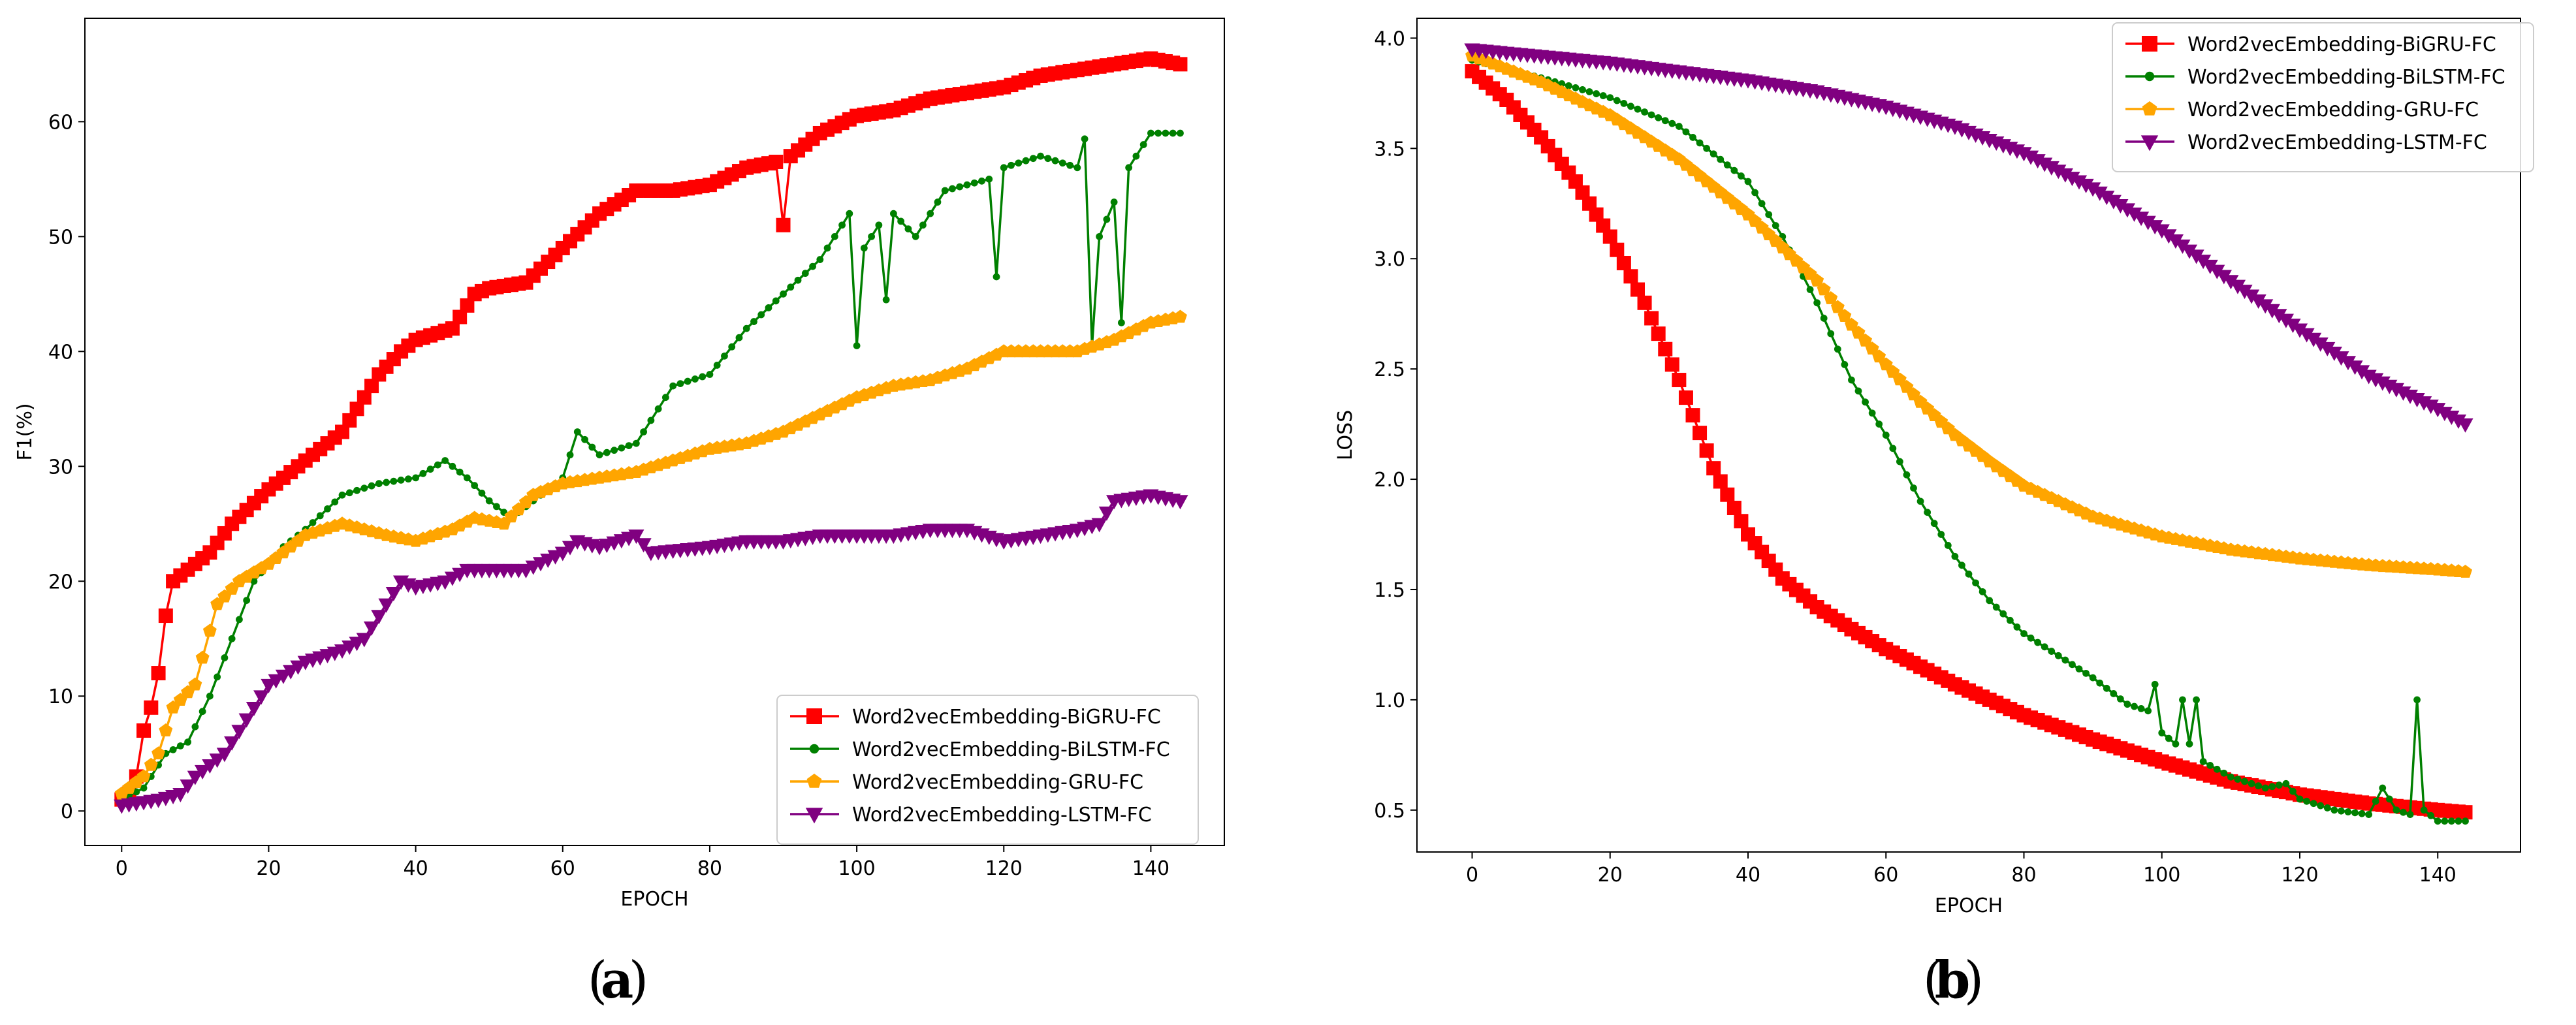 This screenshot has width=2576, height=1025. What do you see at coordinates (1346, 435) in the screenshot?
I see `y-axis-label: LOSS` at bounding box center [1346, 435].